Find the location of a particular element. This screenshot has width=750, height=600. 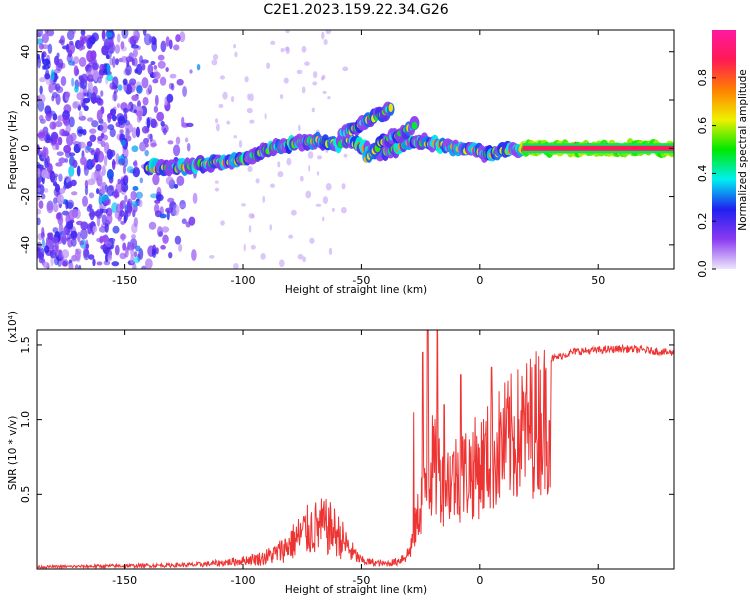

lower-branch-core is located at coordinates (414, 125).